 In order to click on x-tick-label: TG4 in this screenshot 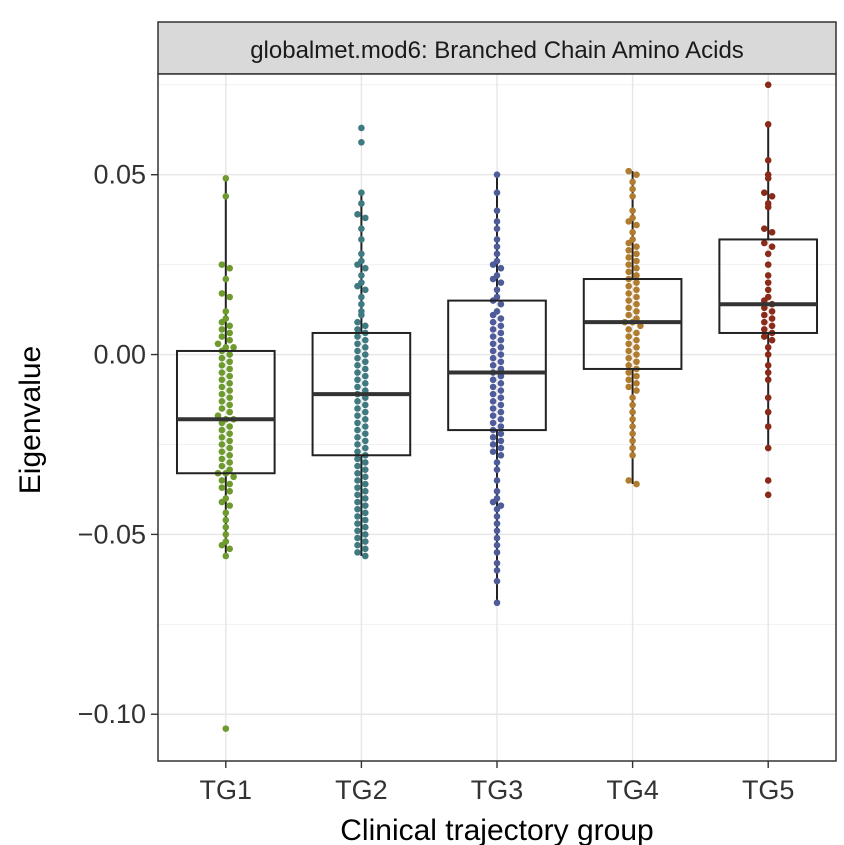, I will do `click(632, 790)`.